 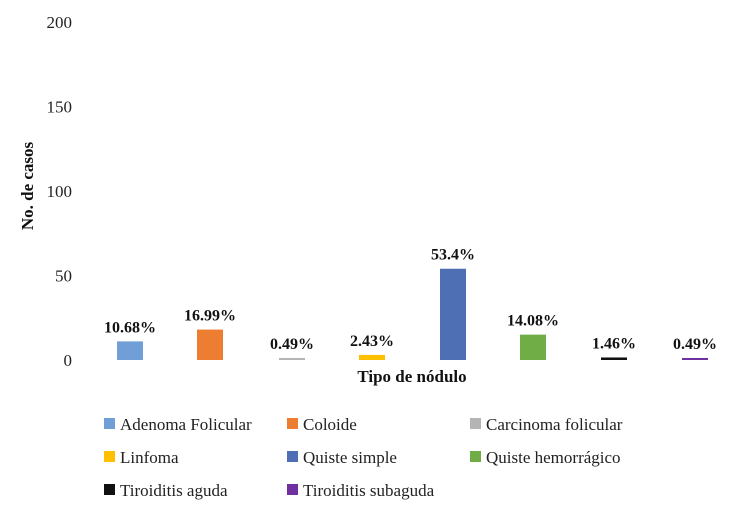 I want to click on legend-label: Tiroiditis subaguda, so click(x=369, y=490).